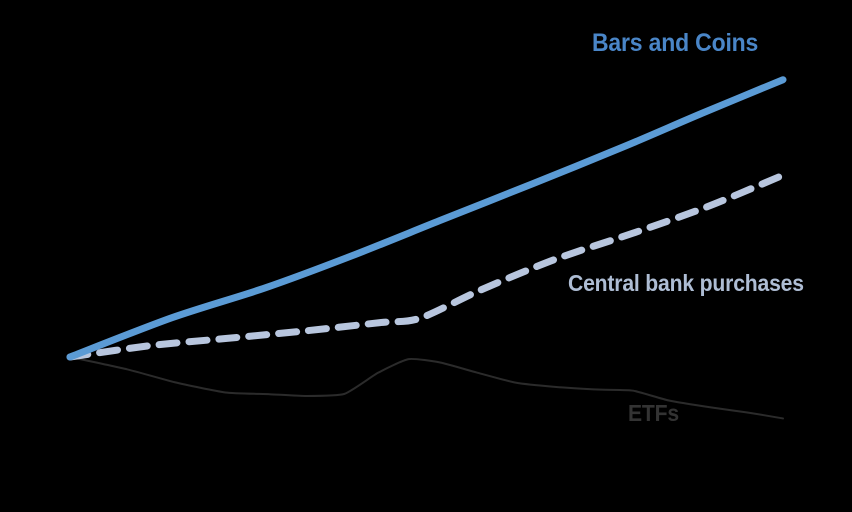 Image resolution: width=852 pixels, height=512 pixels. What do you see at coordinates (654, 413) in the screenshot?
I see `series-label-etfs: ETFs` at bounding box center [654, 413].